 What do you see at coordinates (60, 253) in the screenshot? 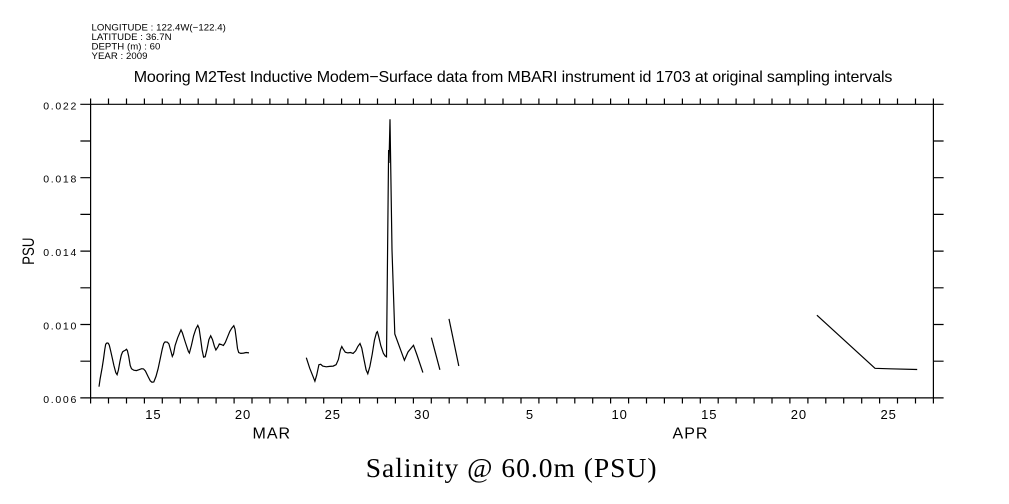
I see `svg-text: 0.014` at bounding box center [60, 253].